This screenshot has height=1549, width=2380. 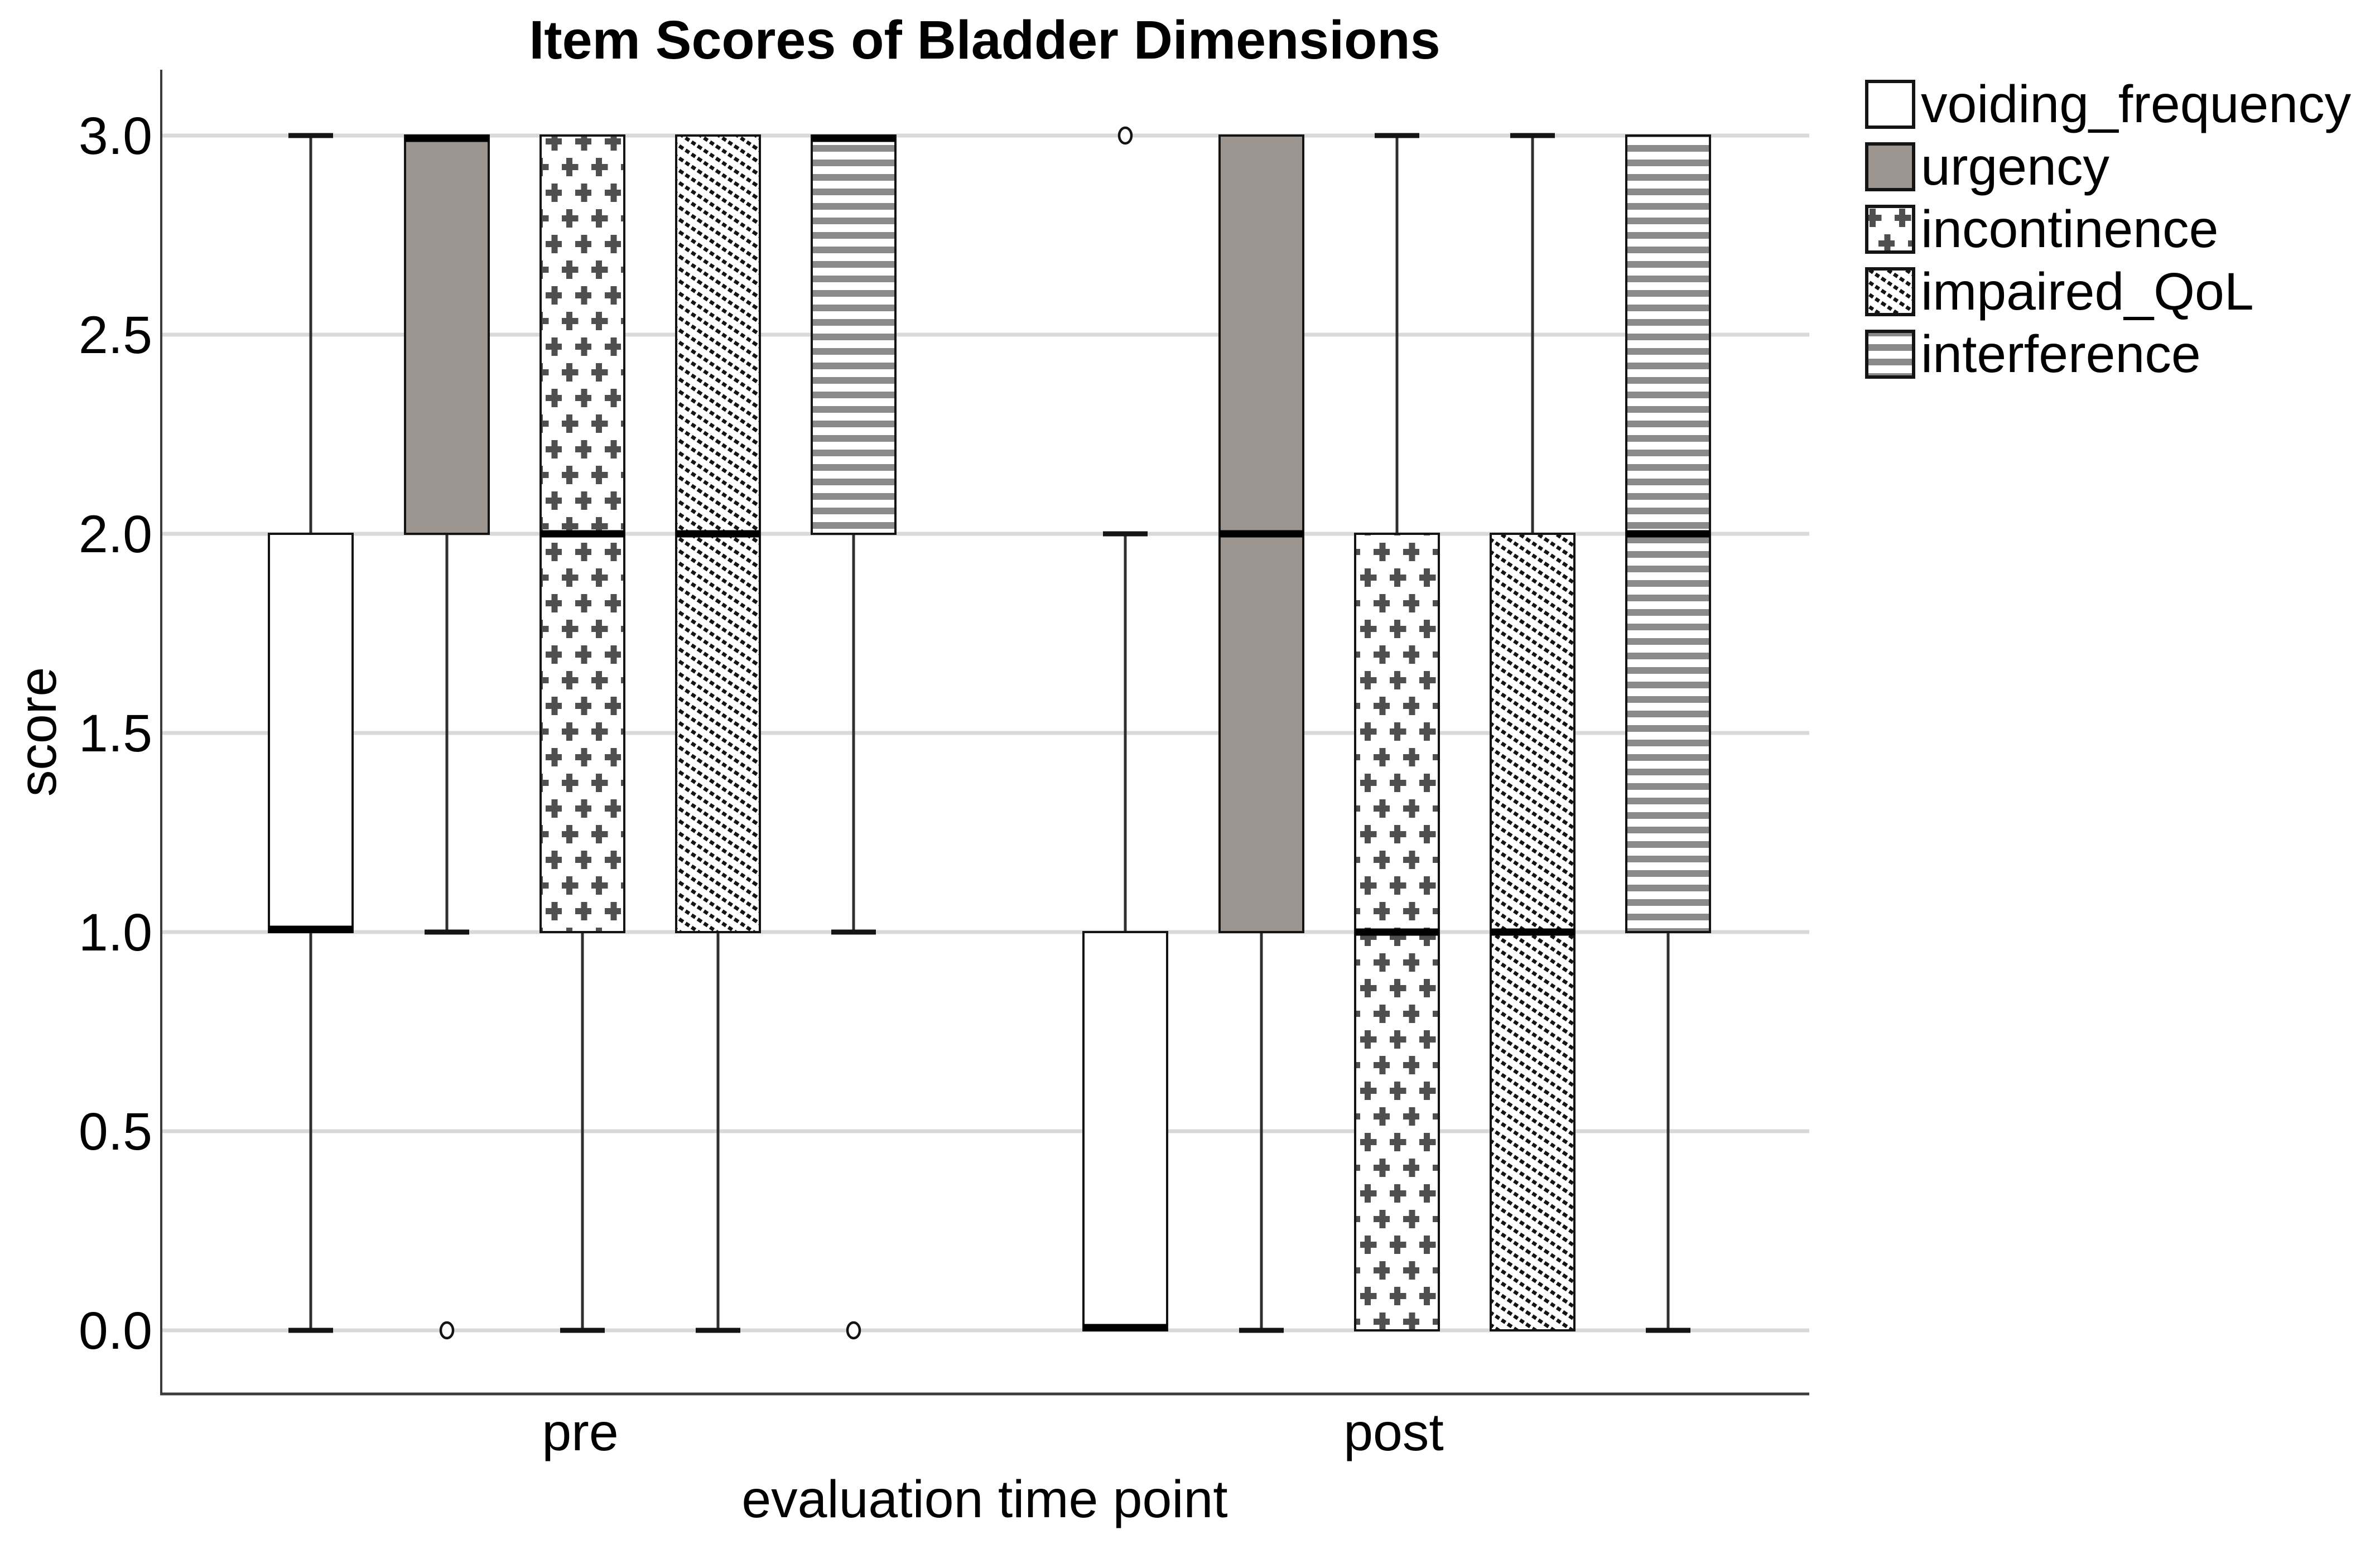 What do you see at coordinates (2136, 104) in the screenshot?
I see `legend-label-voiding-frequency: voiding_frequency` at bounding box center [2136, 104].